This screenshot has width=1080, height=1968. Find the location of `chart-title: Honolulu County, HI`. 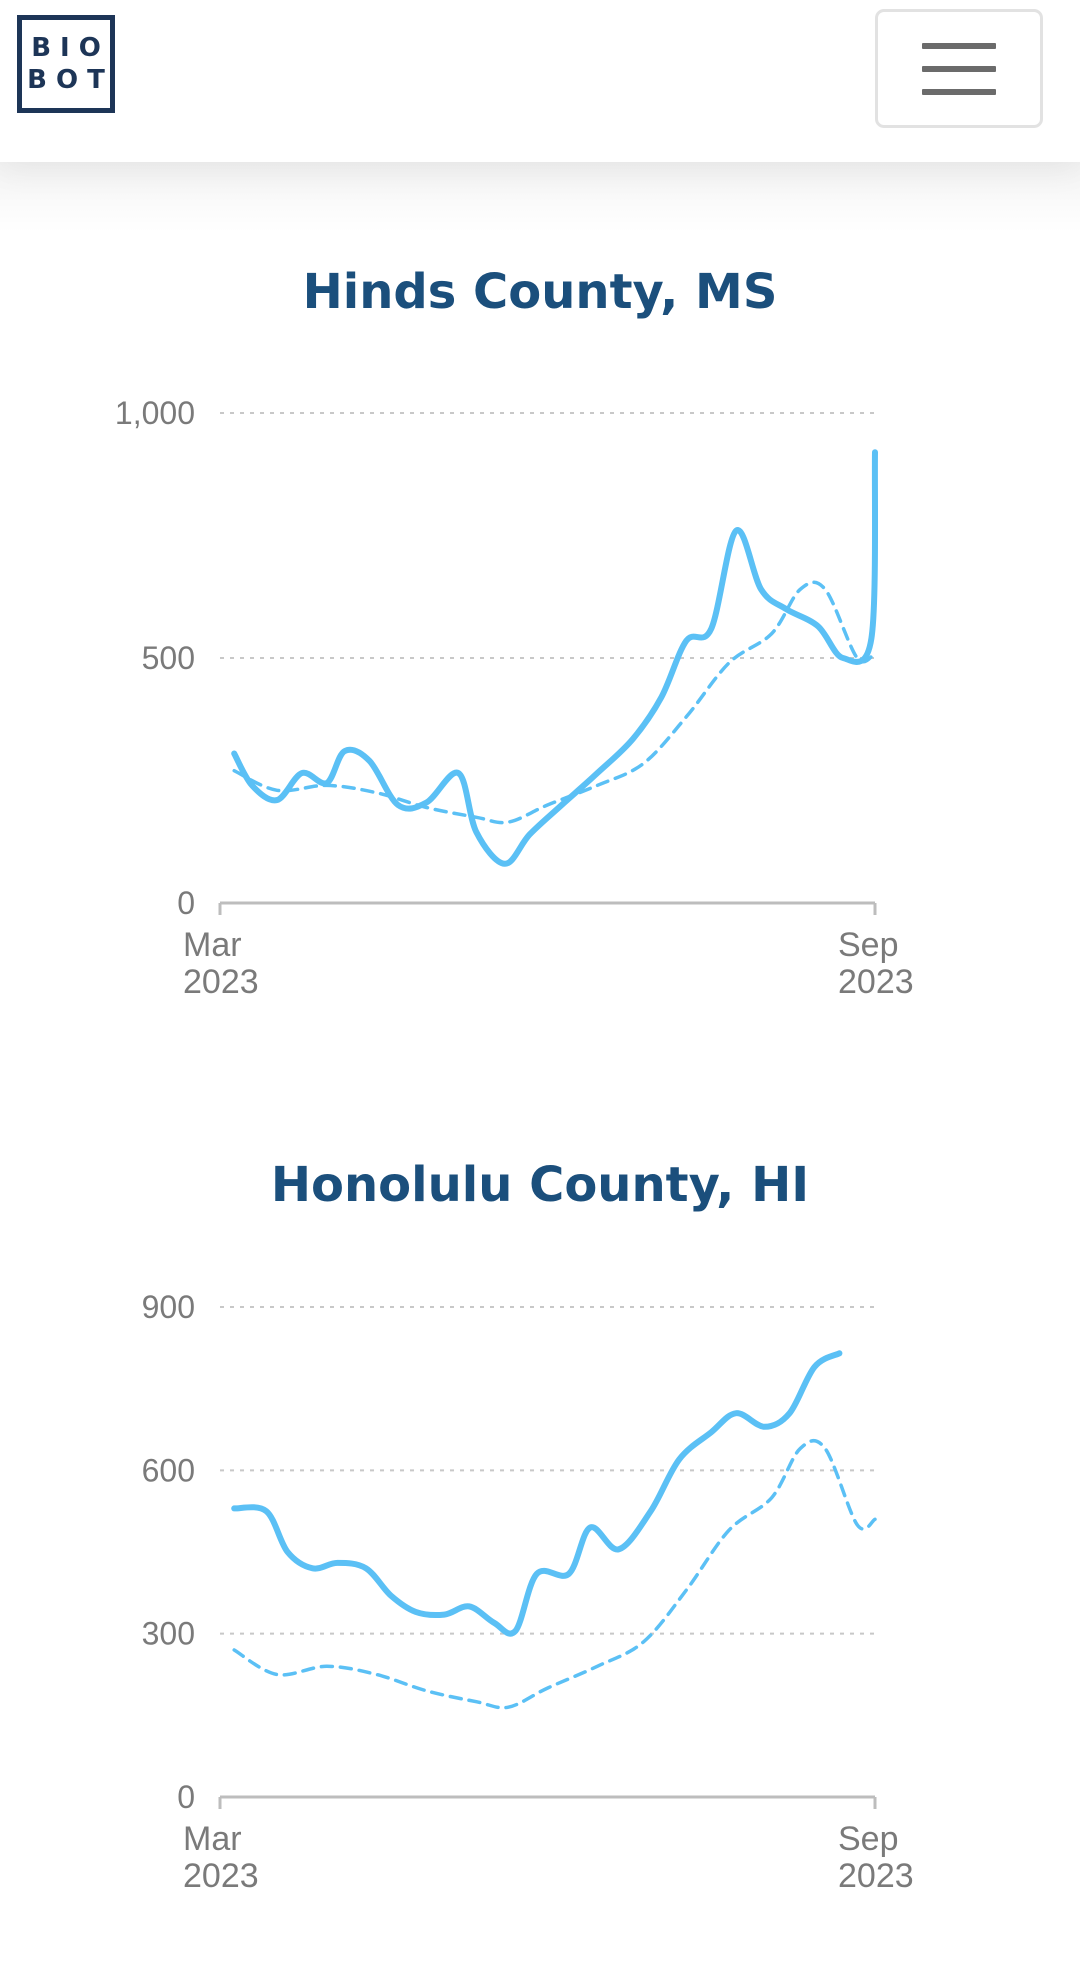

chart-title: Honolulu County, HI is located at coordinates (540, 1185).